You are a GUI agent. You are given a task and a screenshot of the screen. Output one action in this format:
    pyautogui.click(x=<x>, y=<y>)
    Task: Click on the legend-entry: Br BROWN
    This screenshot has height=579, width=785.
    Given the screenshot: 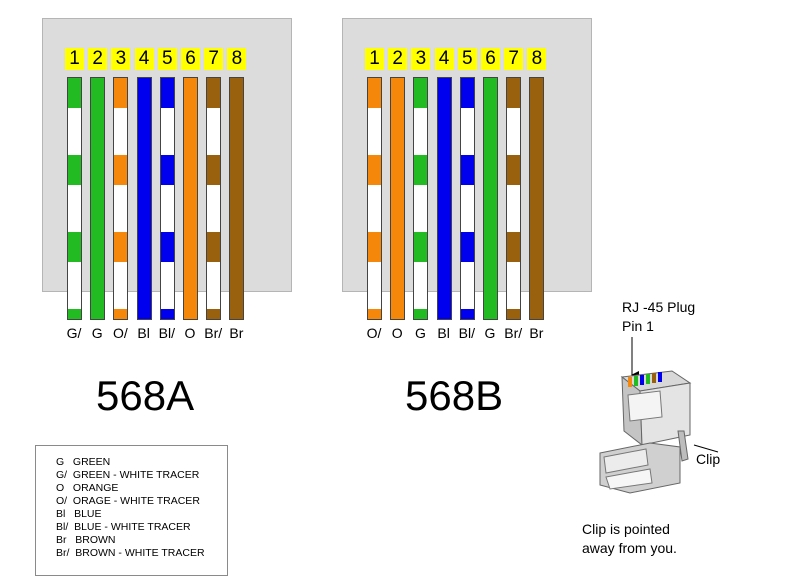 What is the action you would take?
    pyautogui.click(x=86, y=540)
    